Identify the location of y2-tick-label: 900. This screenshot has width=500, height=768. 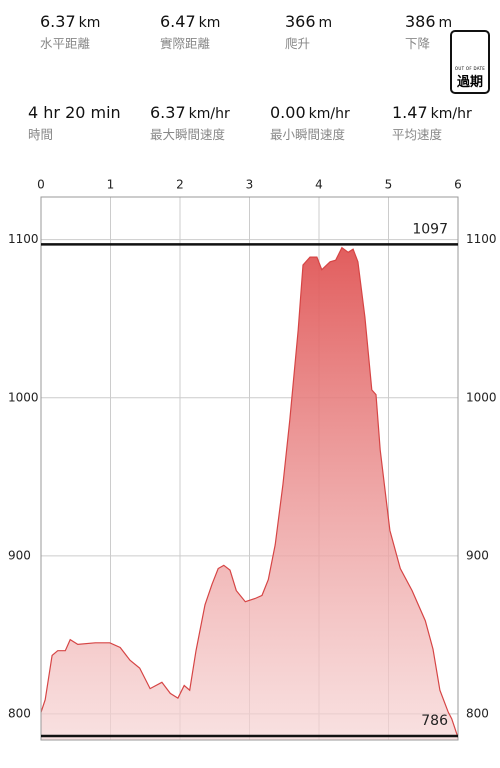
(477, 555).